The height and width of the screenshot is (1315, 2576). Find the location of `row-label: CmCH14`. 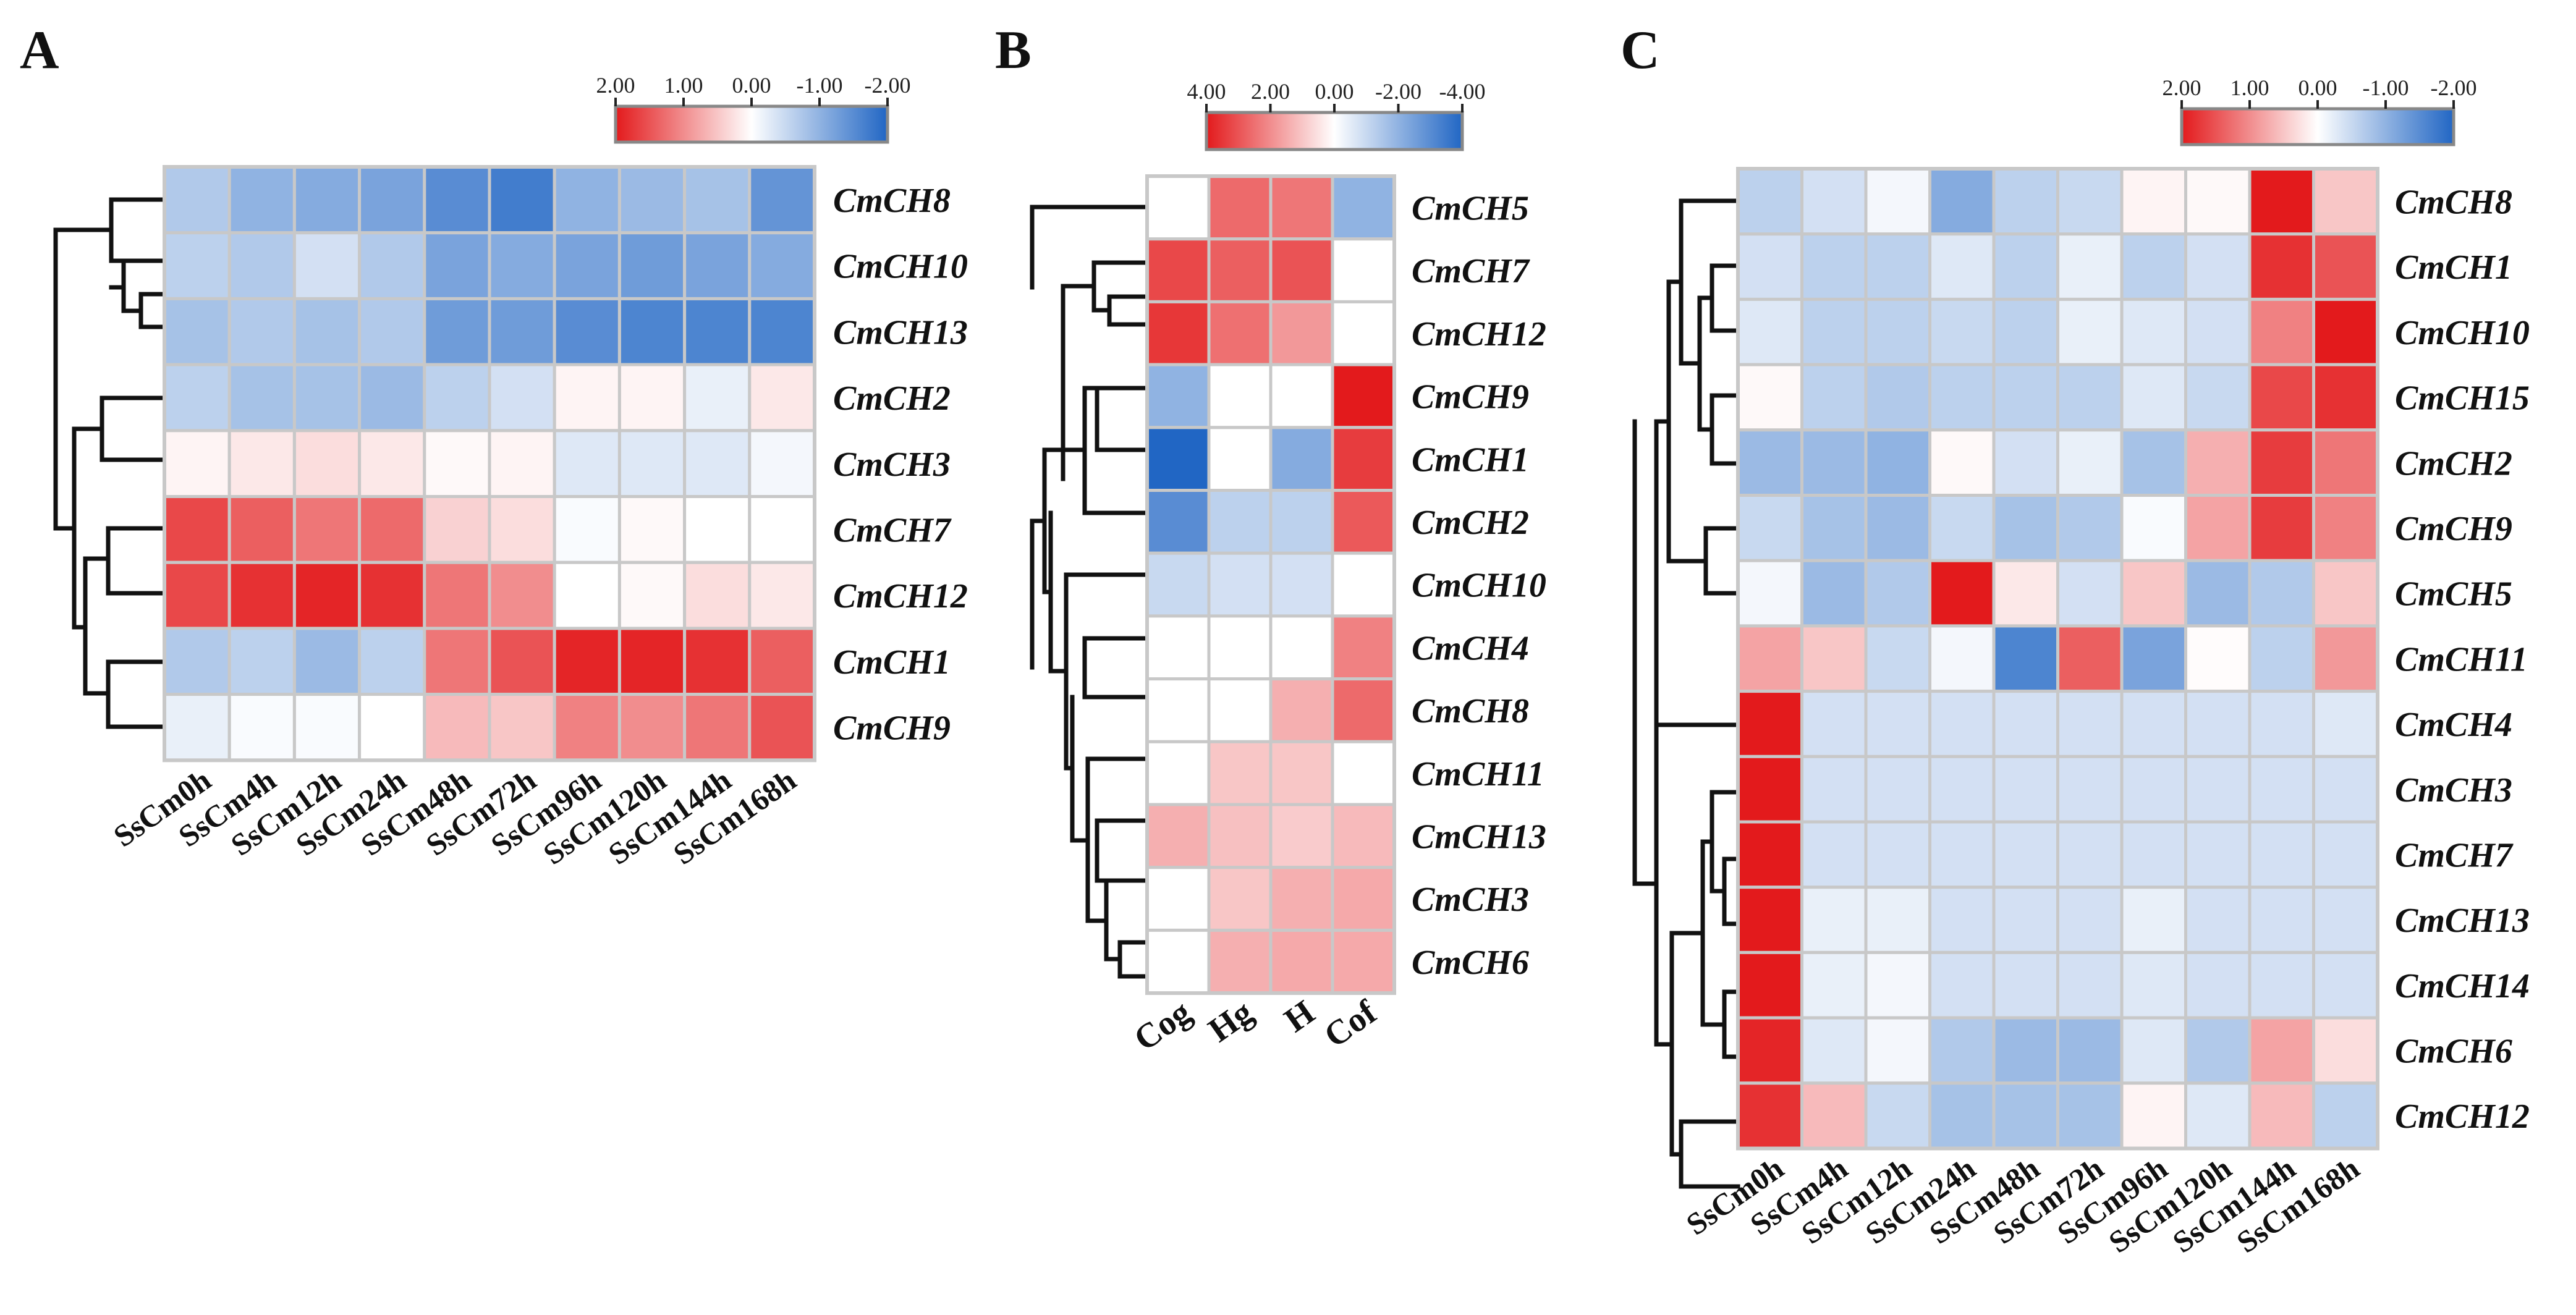

row-label: CmCH14 is located at coordinates (2462, 986).